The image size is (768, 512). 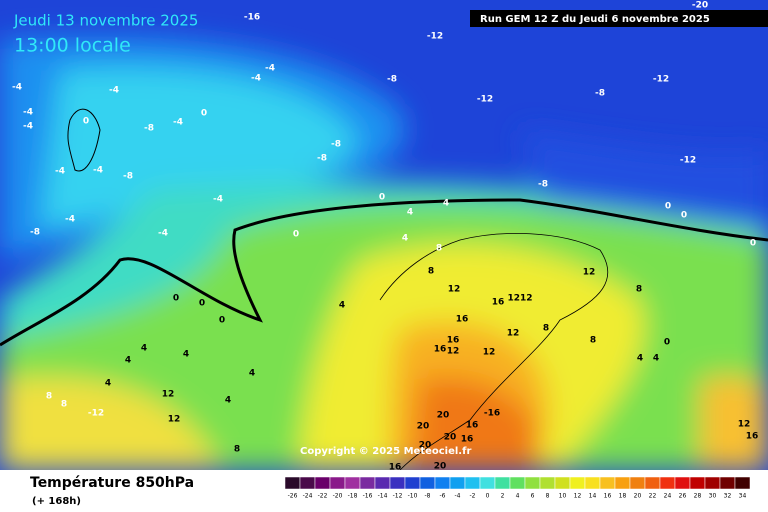 What do you see at coordinates (56, 501) in the screenshot?
I see `lead-time: (+ 168h)` at bounding box center [56, 501].